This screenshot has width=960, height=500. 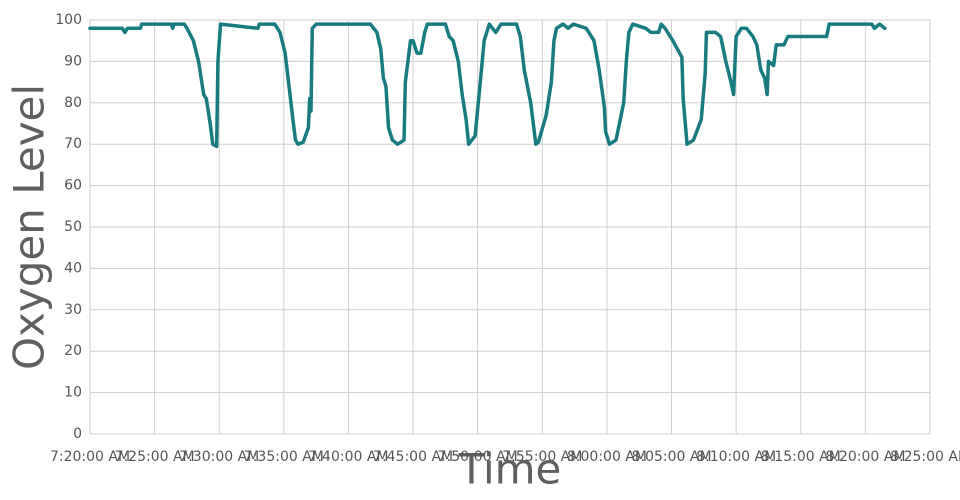 I want to click on x-tick-label: 7:40:00 AM, so click(x=348, y=457).